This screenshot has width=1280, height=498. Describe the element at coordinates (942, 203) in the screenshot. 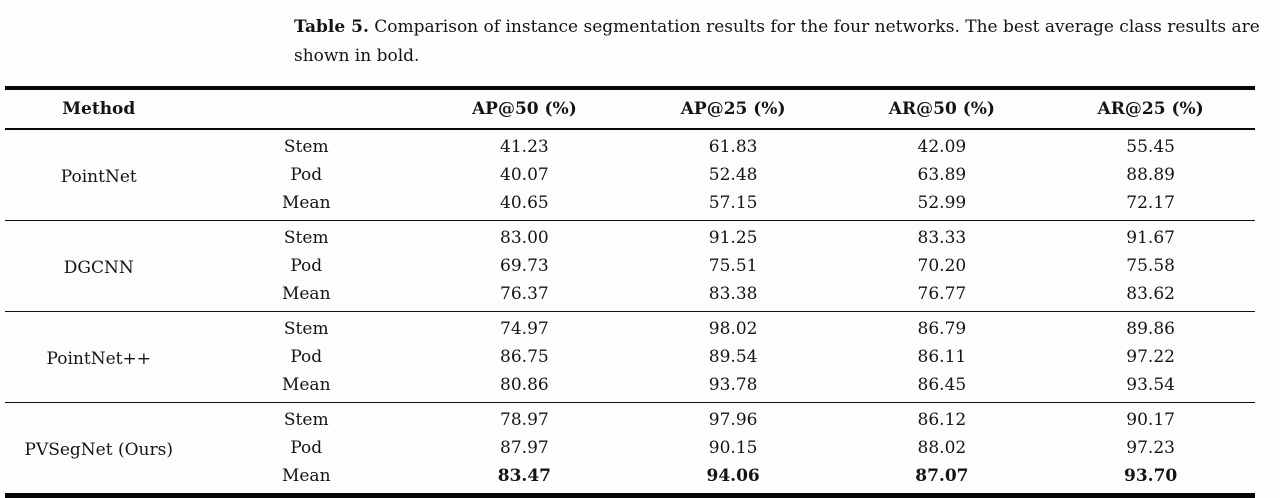

I see `metric-value: 52.99` at that location.